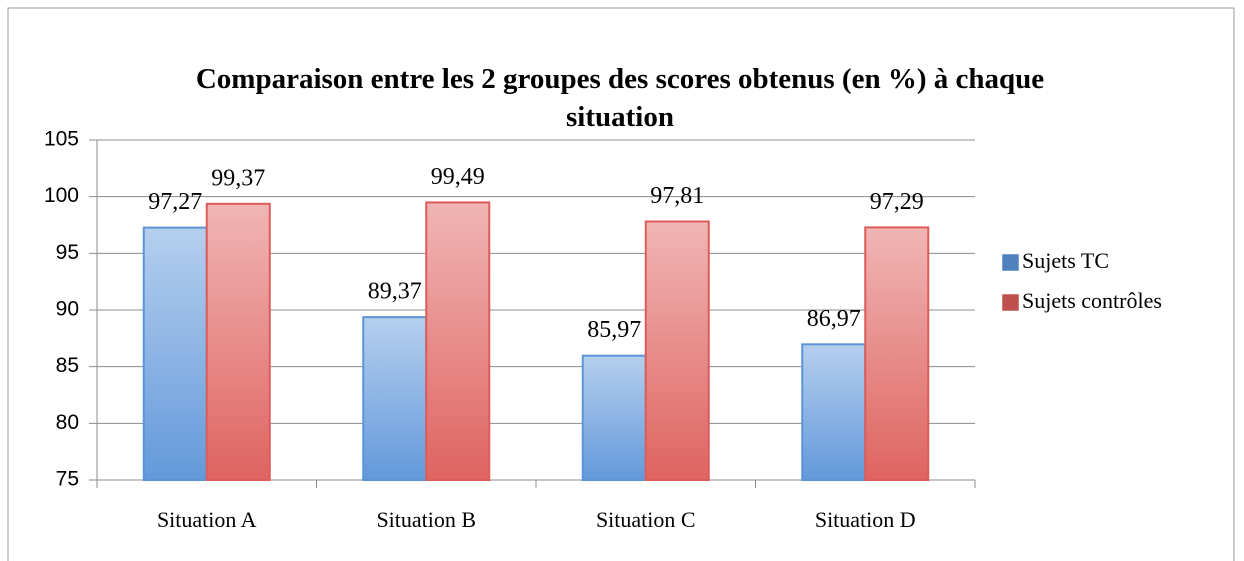 This screenshot has width=1244, height=561. What do you see at coordinates (238, 178) in the screenshot?
I see `value-label: 99,37` at bounding box center [238, 178].